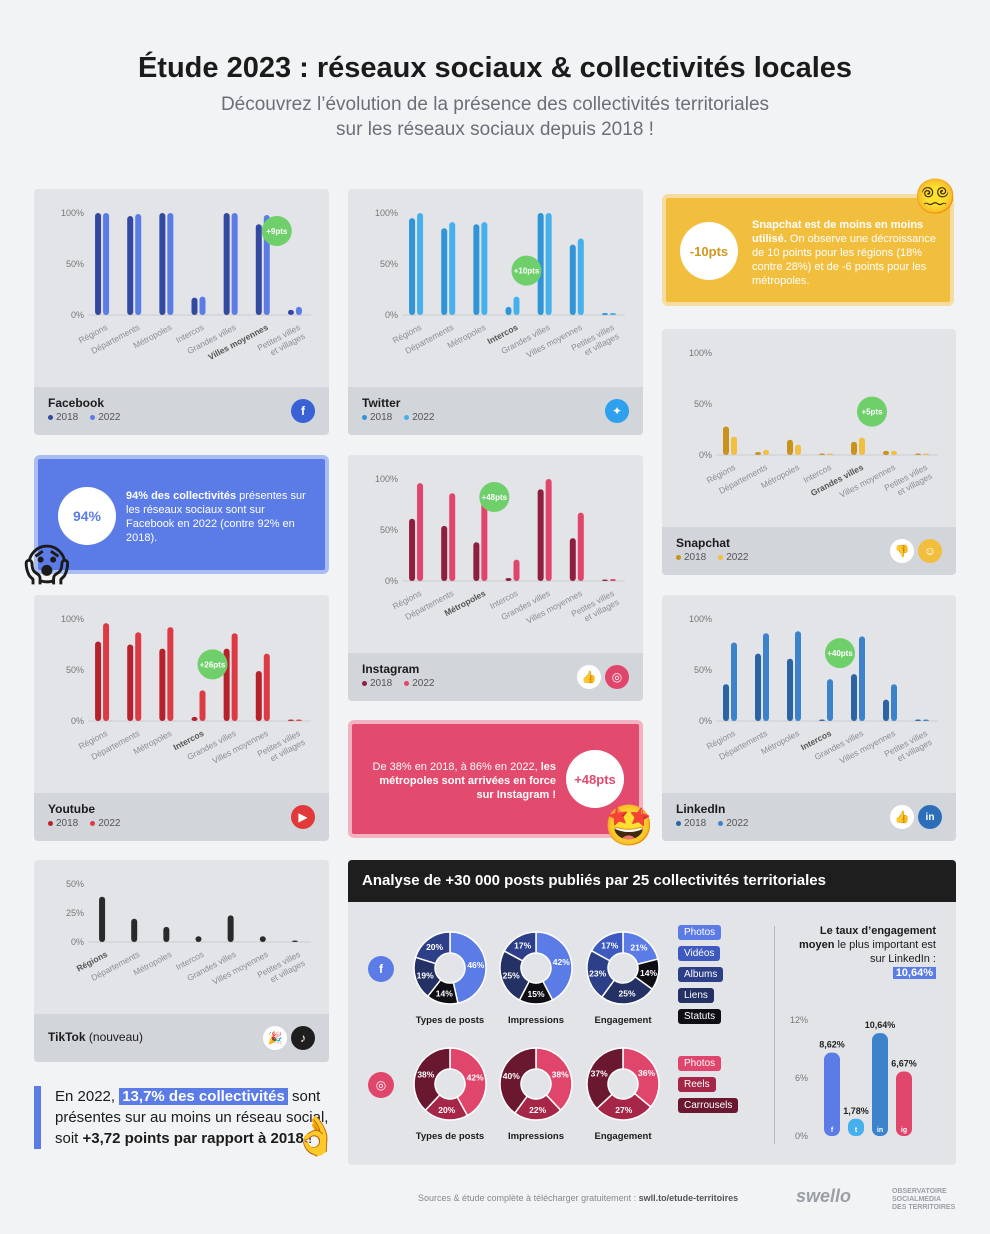 The height and width of the screenshot is (1234, 990). What do you see at coordinates (701, 809) in the screenshot?
I see `card-name: LinkedIn` at bounding box center [701, 809].